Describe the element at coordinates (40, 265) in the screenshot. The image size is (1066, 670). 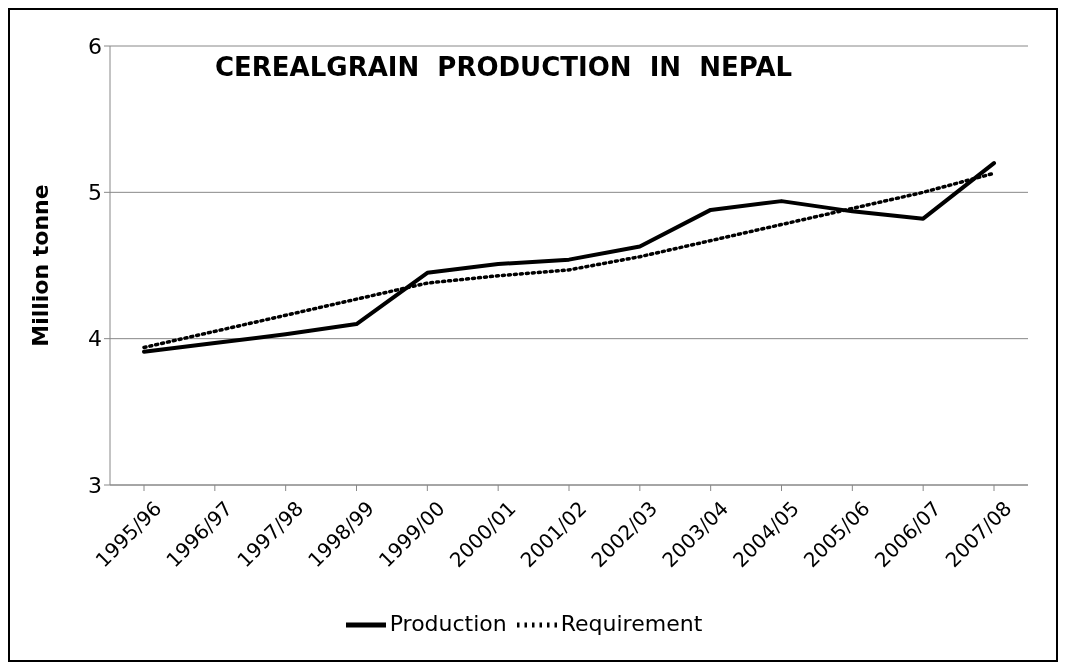
I see `y-axis-title: Million tonne` at that location.